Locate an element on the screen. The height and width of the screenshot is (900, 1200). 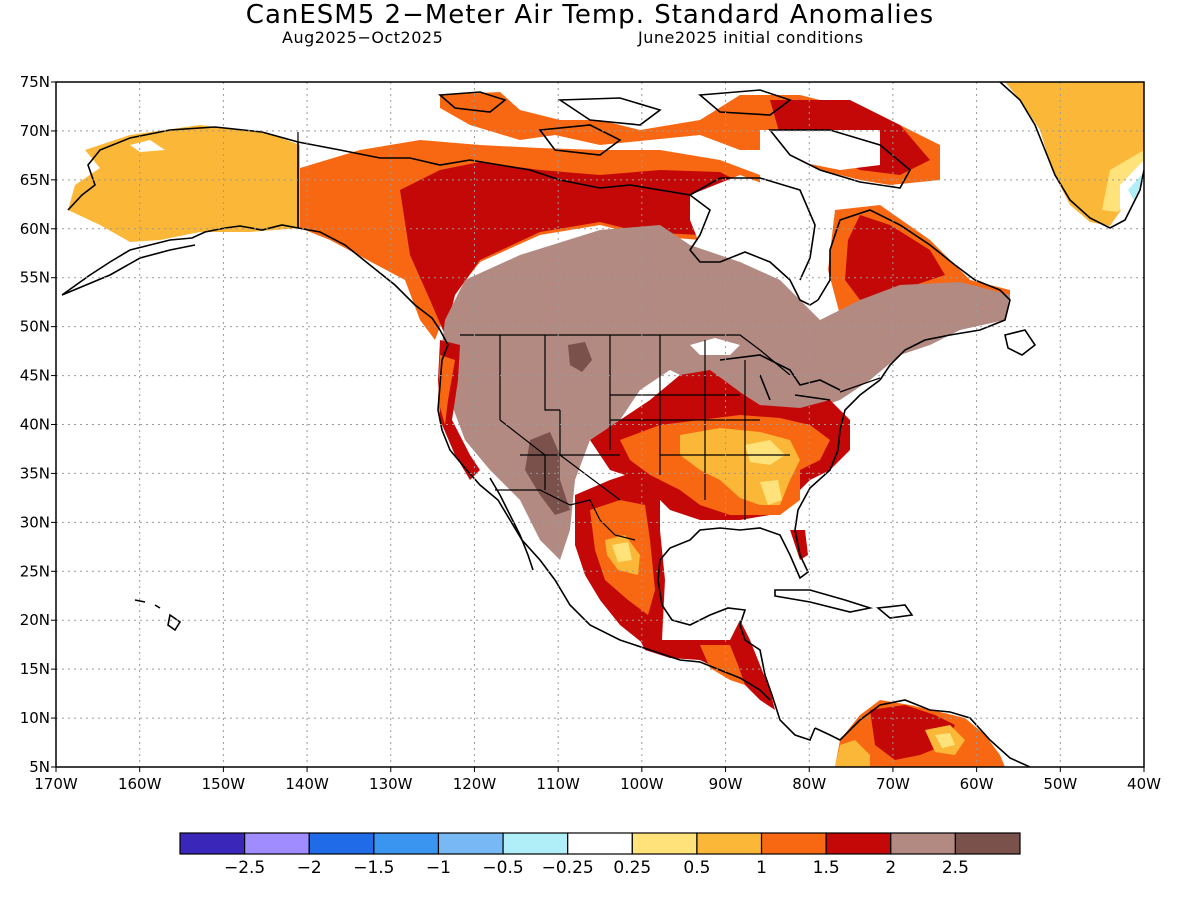
hudson-bay-coast is located at coordinates (752, 229).